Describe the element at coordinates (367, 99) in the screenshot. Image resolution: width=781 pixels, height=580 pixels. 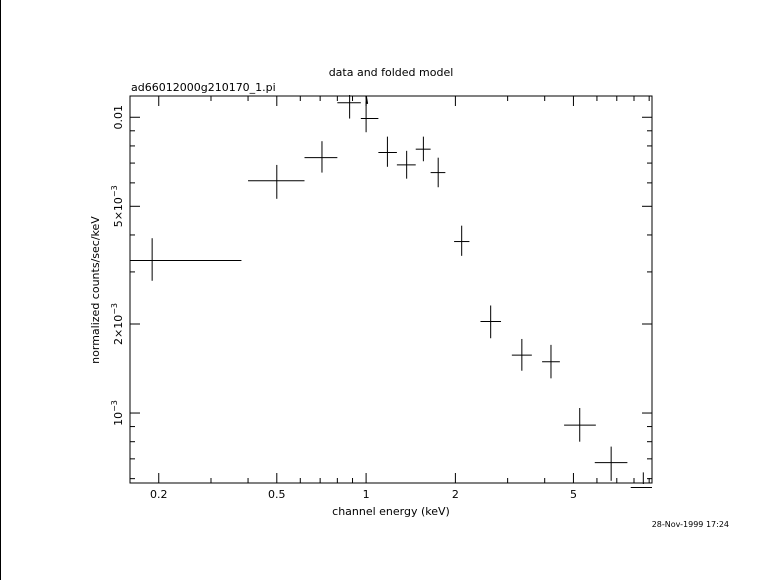
I see `folded-model-line` at that location.